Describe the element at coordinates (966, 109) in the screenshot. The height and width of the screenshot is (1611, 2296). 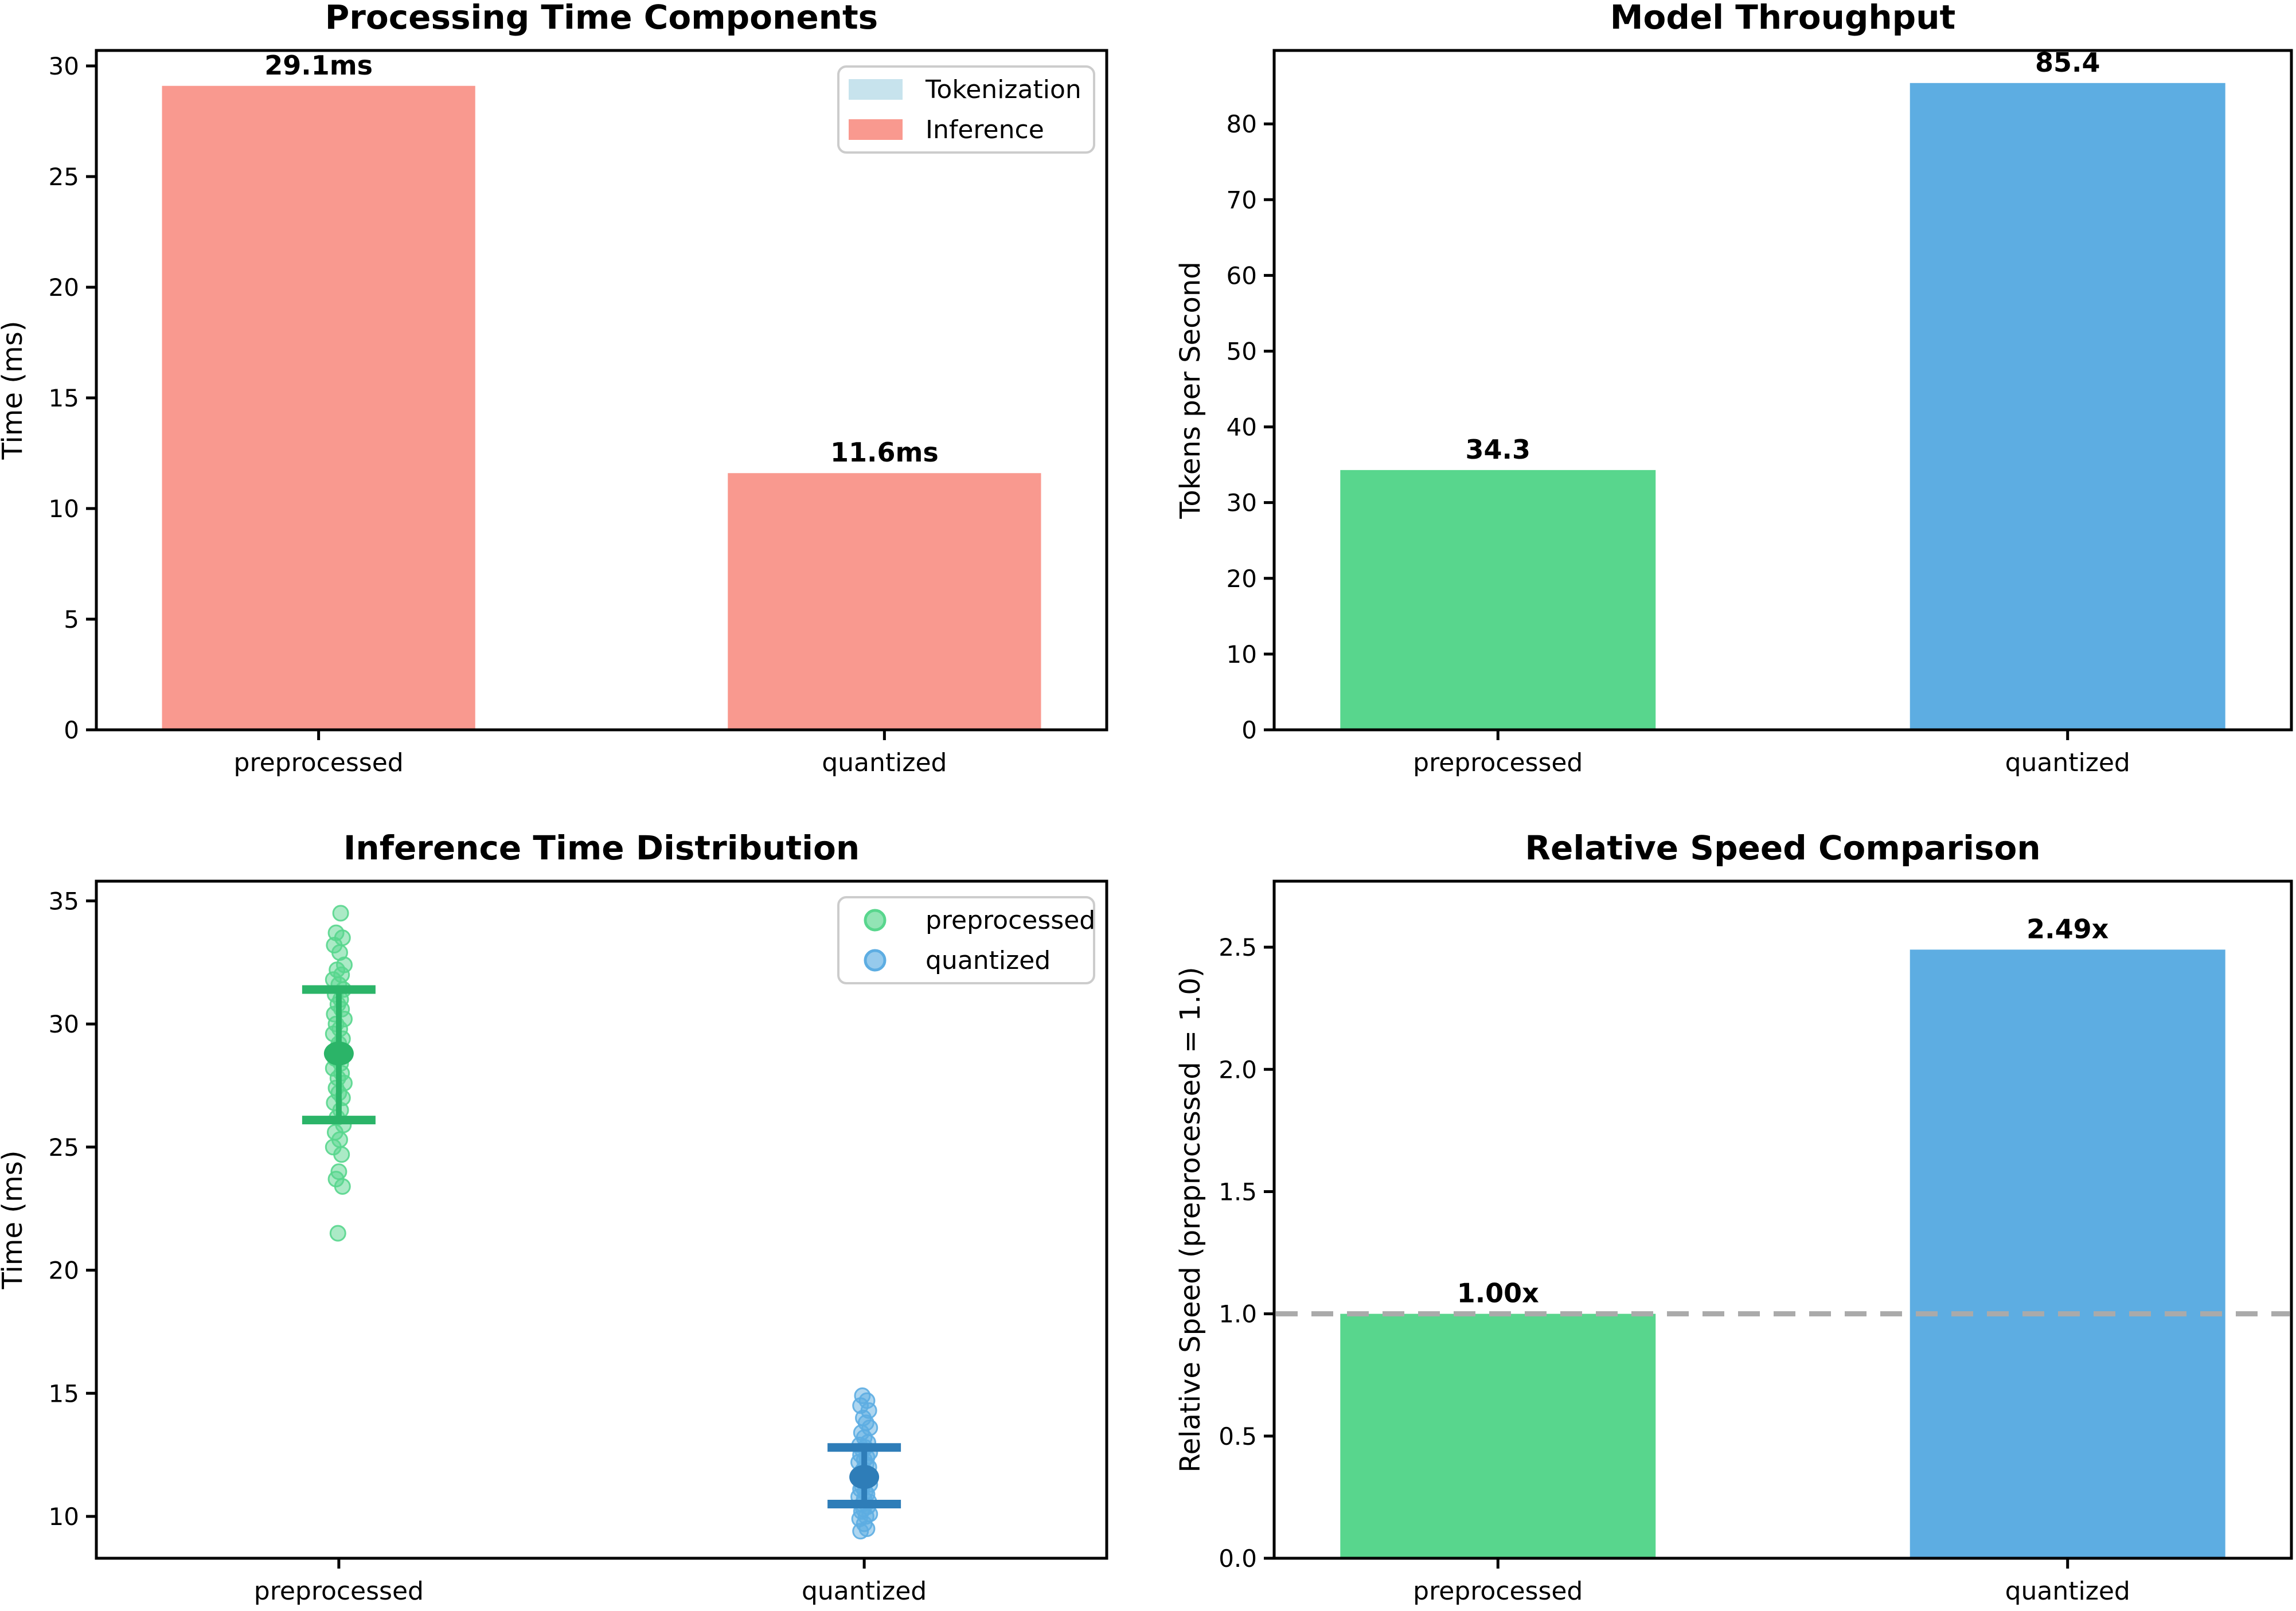
I see `legend: Tokenization Inference` at that location.